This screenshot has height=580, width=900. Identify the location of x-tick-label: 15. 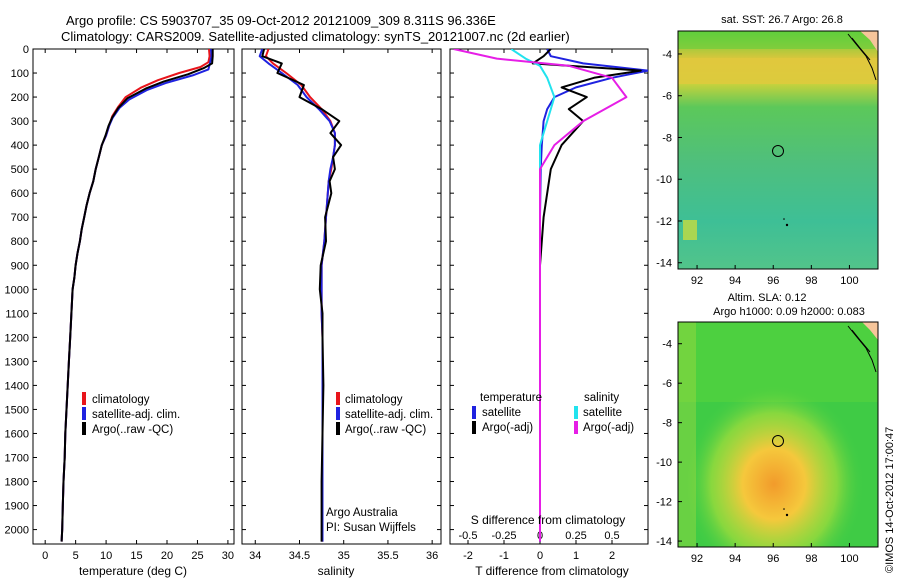
(136, 556).